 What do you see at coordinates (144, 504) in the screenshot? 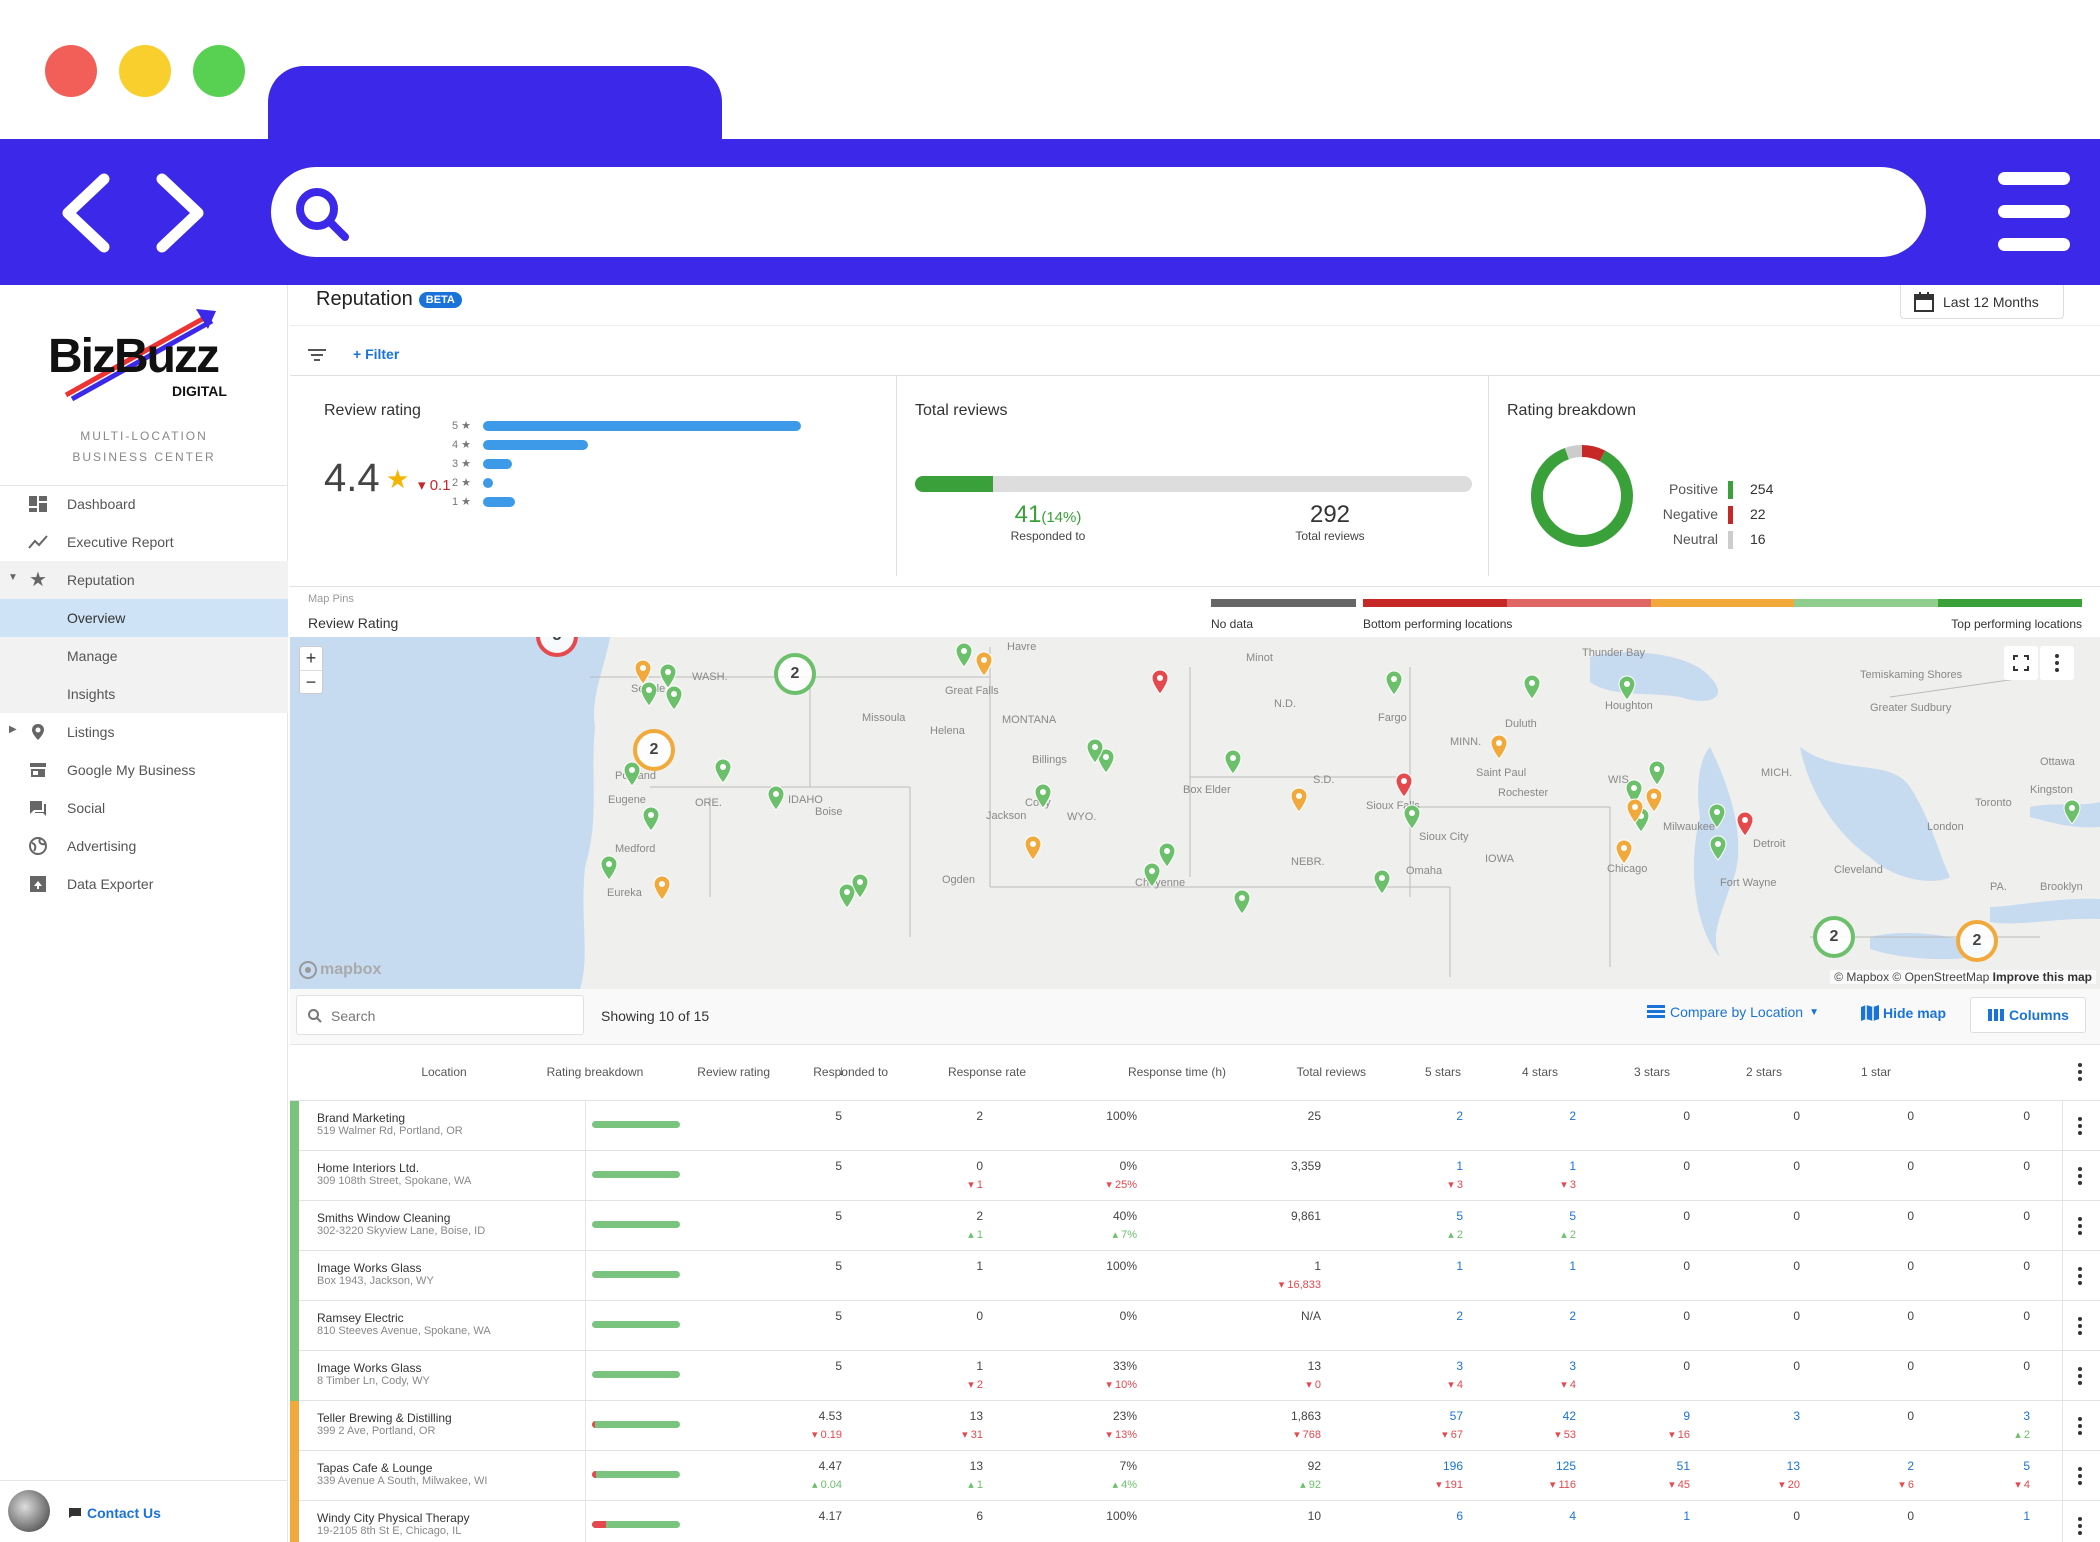
I see `sidebar-item-dashboard: Dashboard` at bounding box center [144, 504].